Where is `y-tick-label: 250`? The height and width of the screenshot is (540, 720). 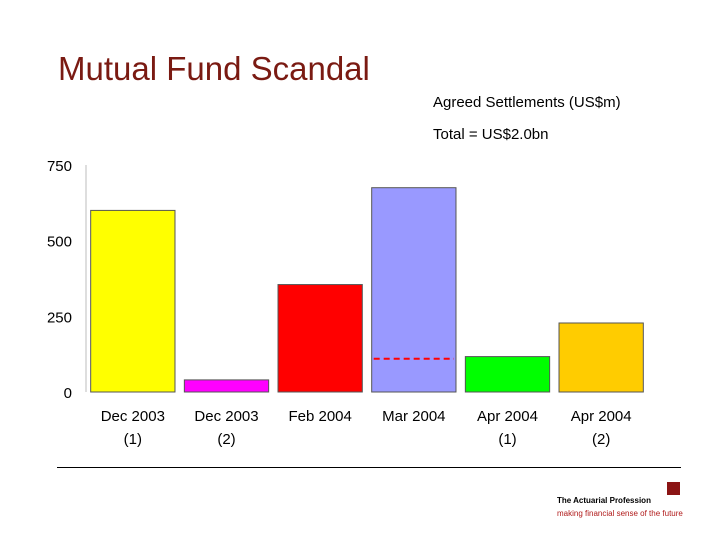 y-tick-label: 250 is located at coordinates (59, 317).